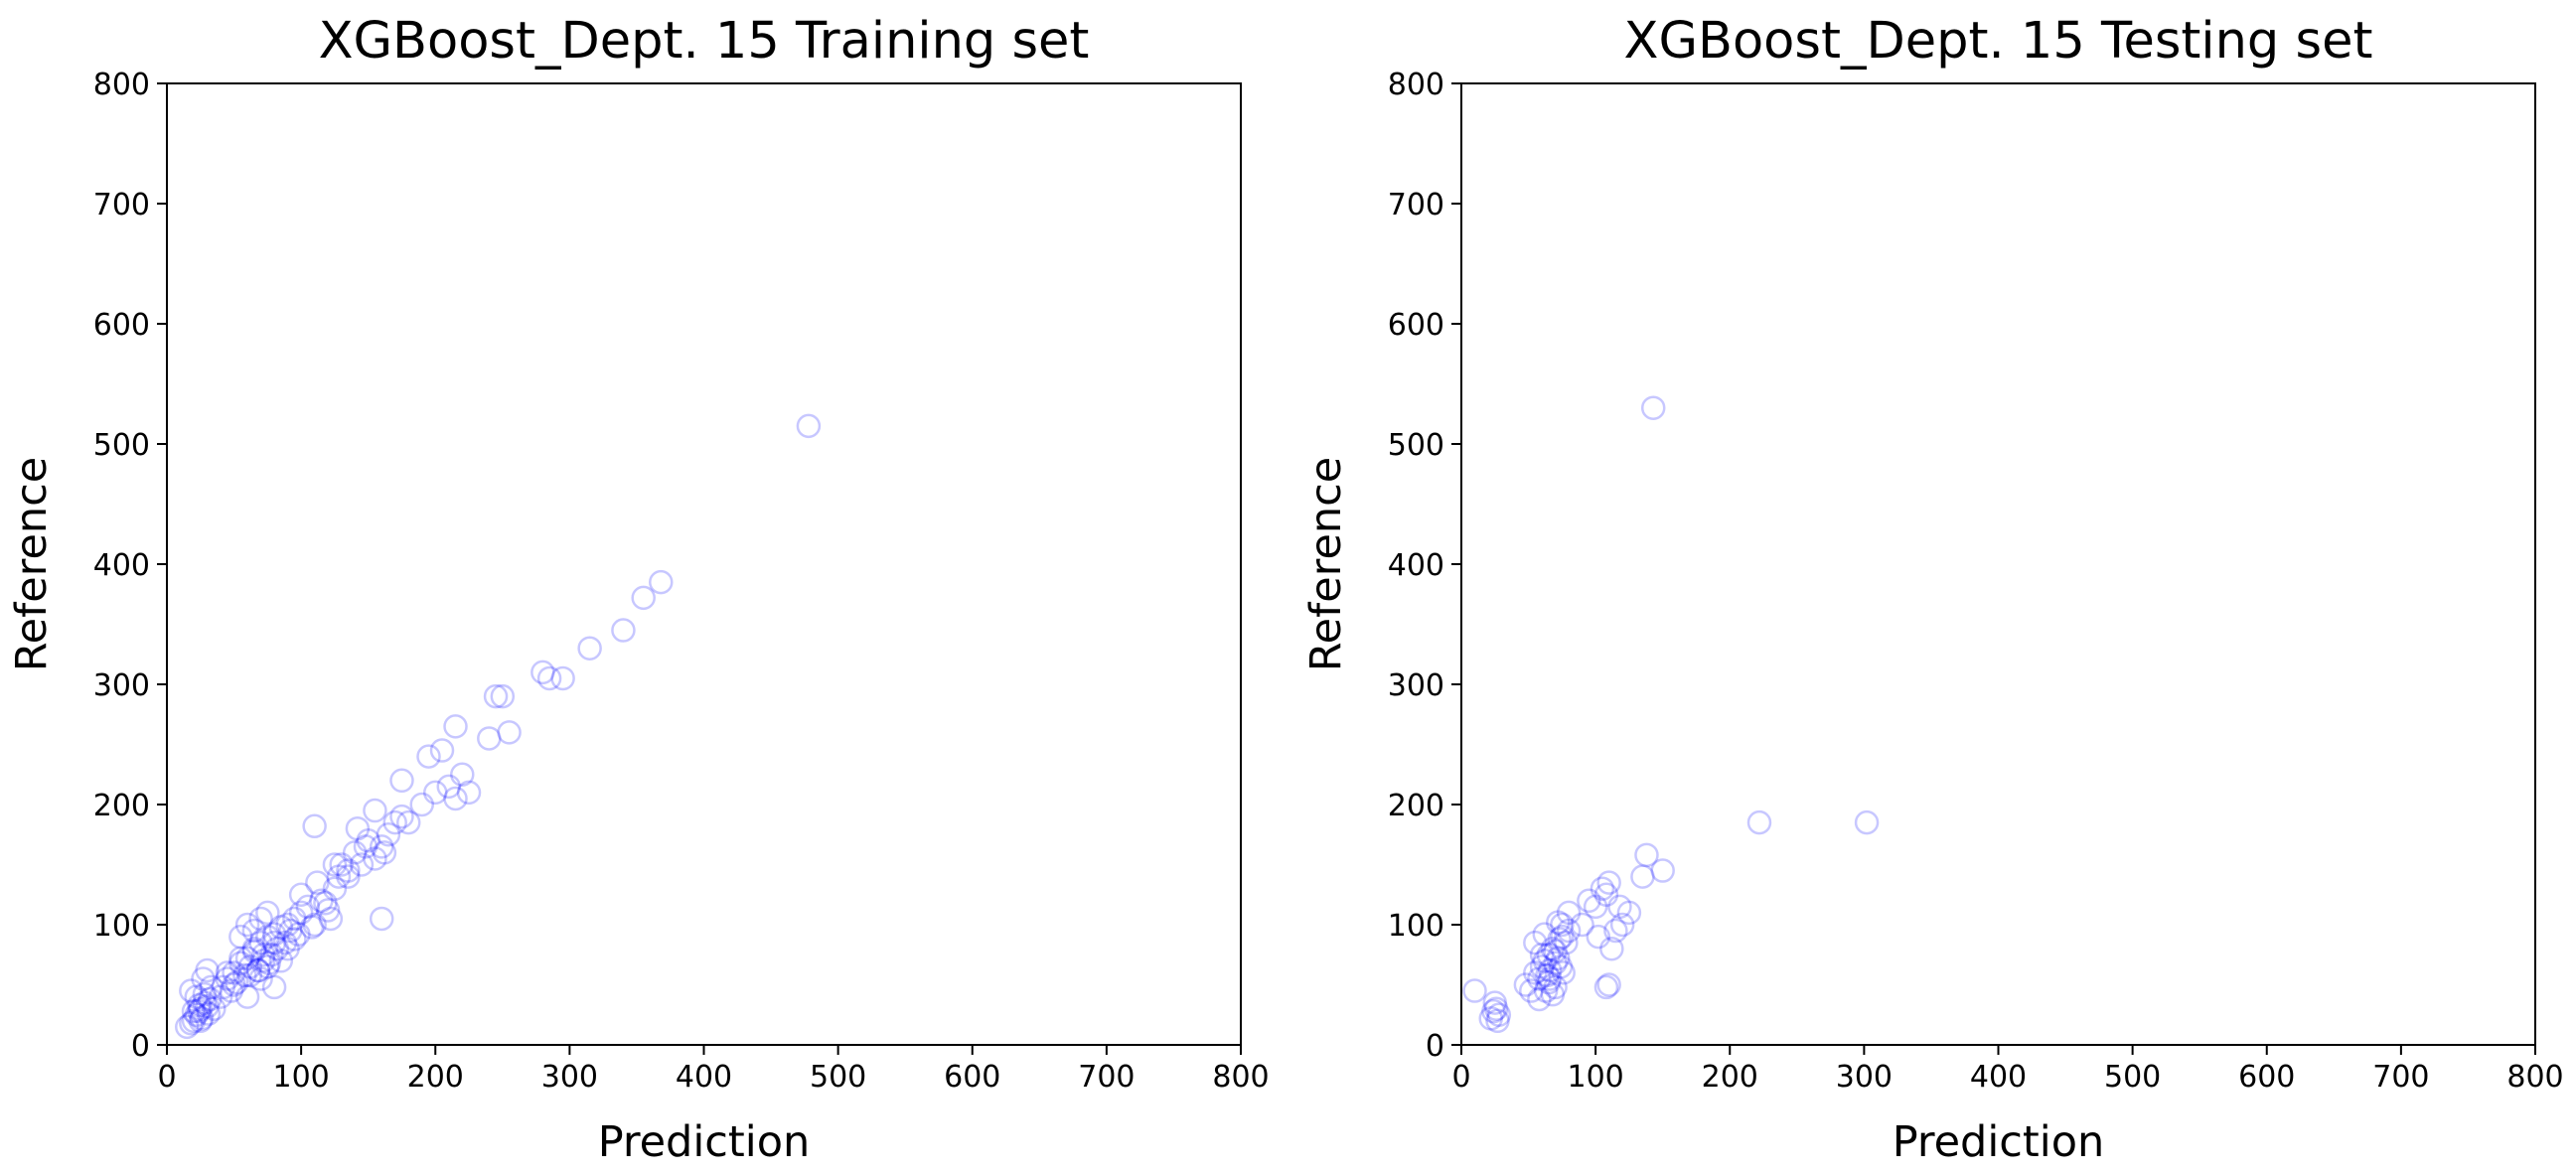  I want to click on testing-y-tick-label: 800, so click(1416, 85).